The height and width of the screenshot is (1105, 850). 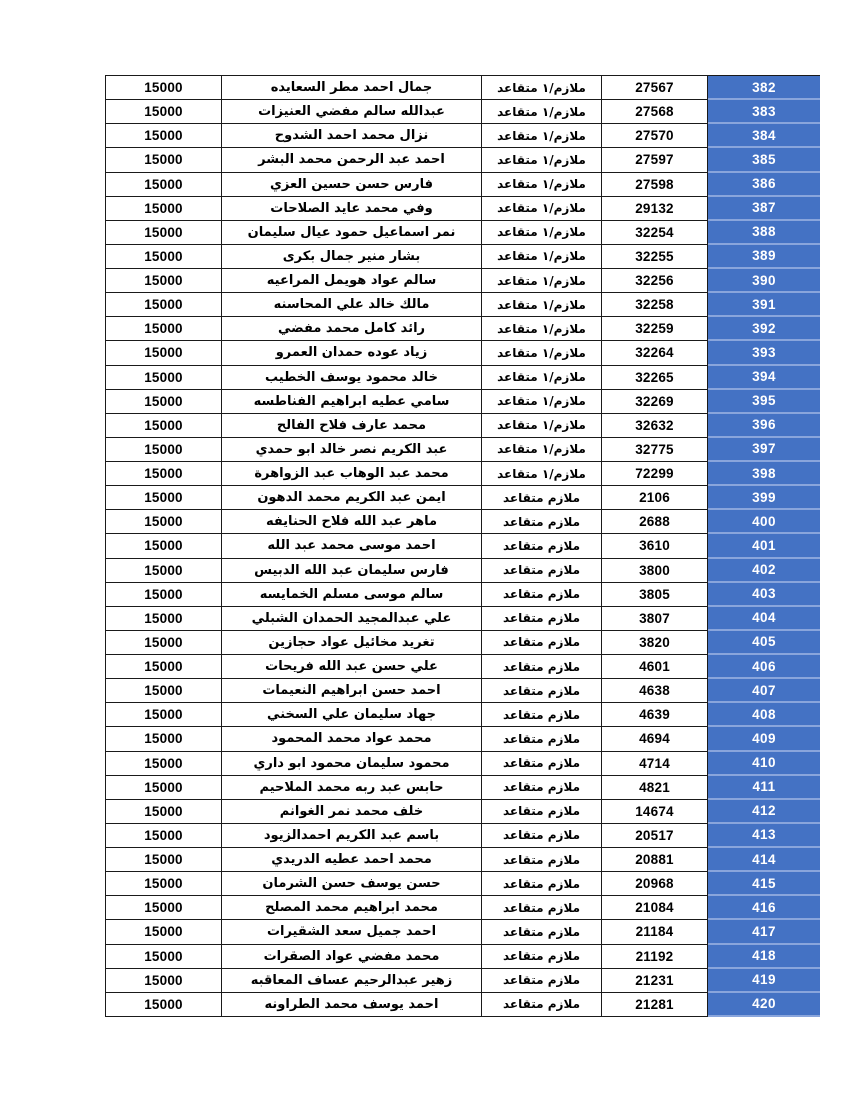 What do you see at coordinates (352, 184) in the screenshot?
I see `name-cell: فارس حسن حسين العزي` at bounding box center [352, 184].